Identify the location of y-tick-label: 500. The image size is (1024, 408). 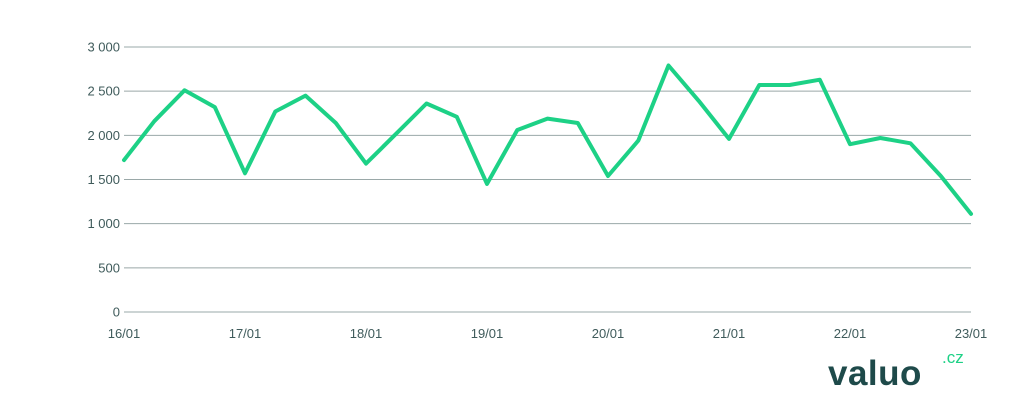
(109, 267).